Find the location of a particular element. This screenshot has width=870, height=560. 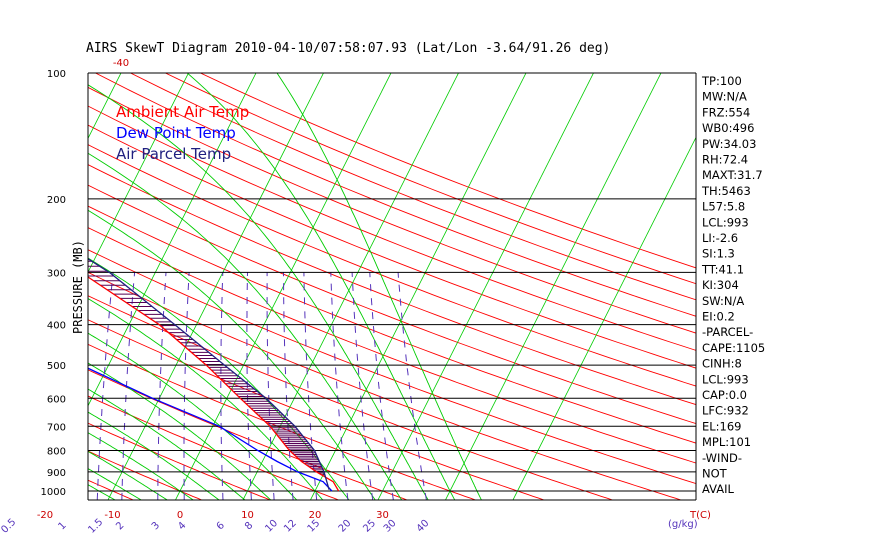

bottom-temp-tick-label: 30 is located at coordinates (382, 515).